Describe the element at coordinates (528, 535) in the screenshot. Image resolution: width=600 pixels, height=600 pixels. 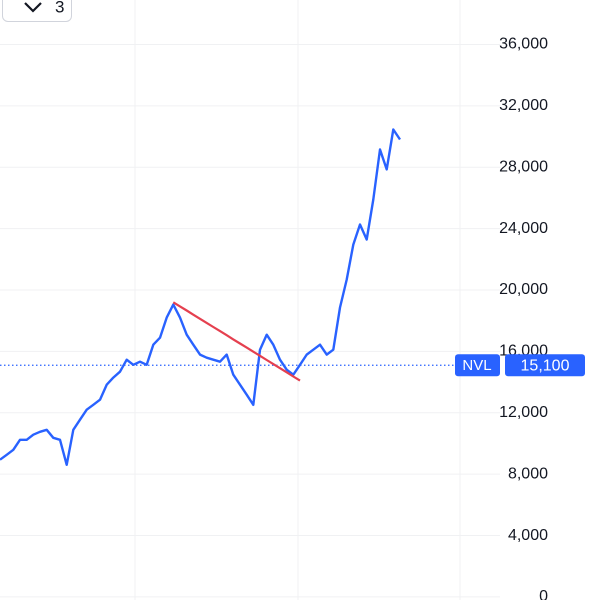
I see `y-tick-label: 4,000` at that location.